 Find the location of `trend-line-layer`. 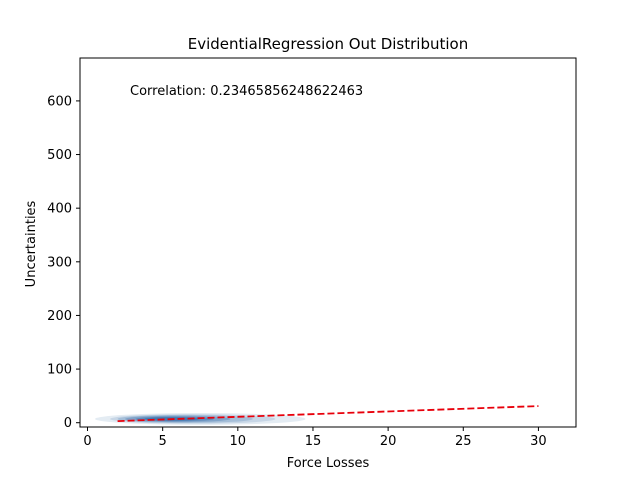

trend-line-layer is located at coordinates (328, 413).